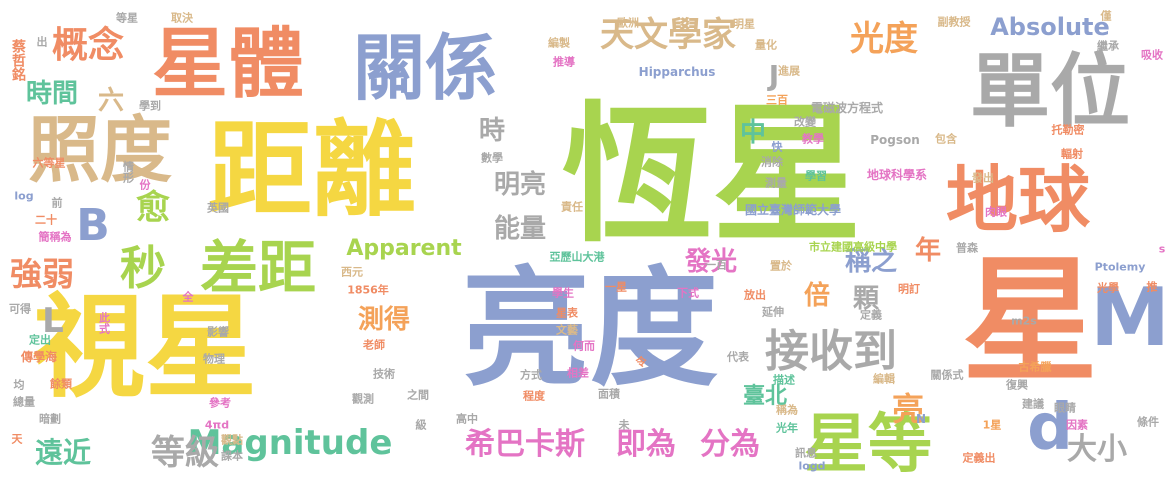 Image resolution: width=1175 pixels, height=482 pixels. What do you see at coordinates (50, 419) in the screenshot?
I see `cloud-word: 暗劃` at bounding box center [50, 419].